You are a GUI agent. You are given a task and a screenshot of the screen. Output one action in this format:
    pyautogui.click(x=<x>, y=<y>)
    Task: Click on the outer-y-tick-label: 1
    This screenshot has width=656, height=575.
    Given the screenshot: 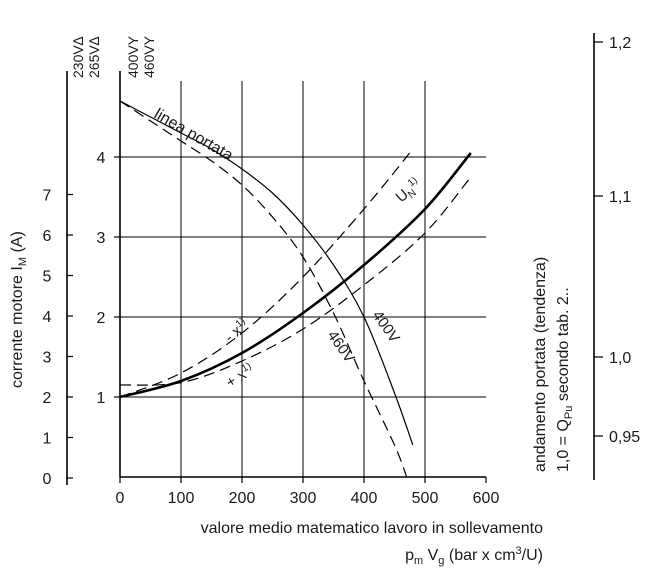 What is the action you would take?
    pyautogui.click(x=47, y=439)
    